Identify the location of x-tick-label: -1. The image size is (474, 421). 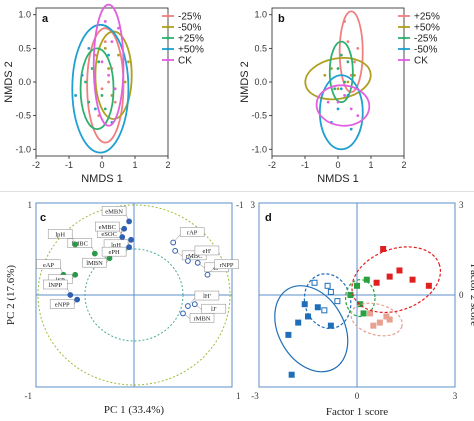
(305, 165).